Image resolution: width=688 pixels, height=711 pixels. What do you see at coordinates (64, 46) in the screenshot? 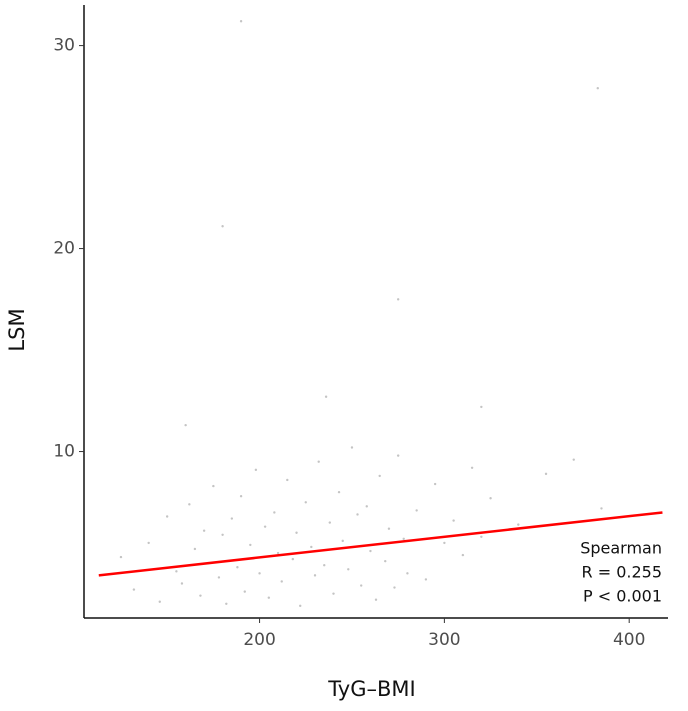
I see `y-tick-label: 30` at bounding box center [64, 46].